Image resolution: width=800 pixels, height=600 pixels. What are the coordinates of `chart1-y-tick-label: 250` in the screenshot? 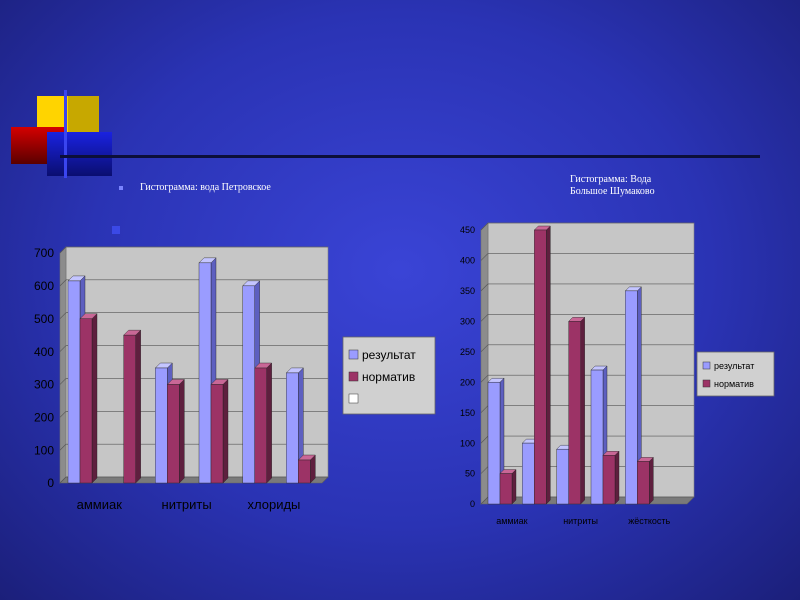 It's located at (467, 352).